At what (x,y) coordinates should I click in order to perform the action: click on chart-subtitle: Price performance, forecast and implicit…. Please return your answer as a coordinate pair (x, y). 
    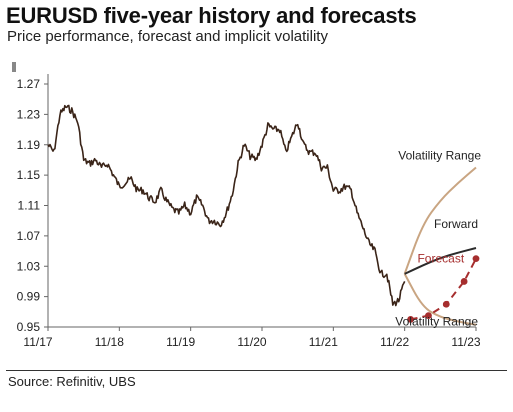
    Looking at the image, I should click on (167, 36).